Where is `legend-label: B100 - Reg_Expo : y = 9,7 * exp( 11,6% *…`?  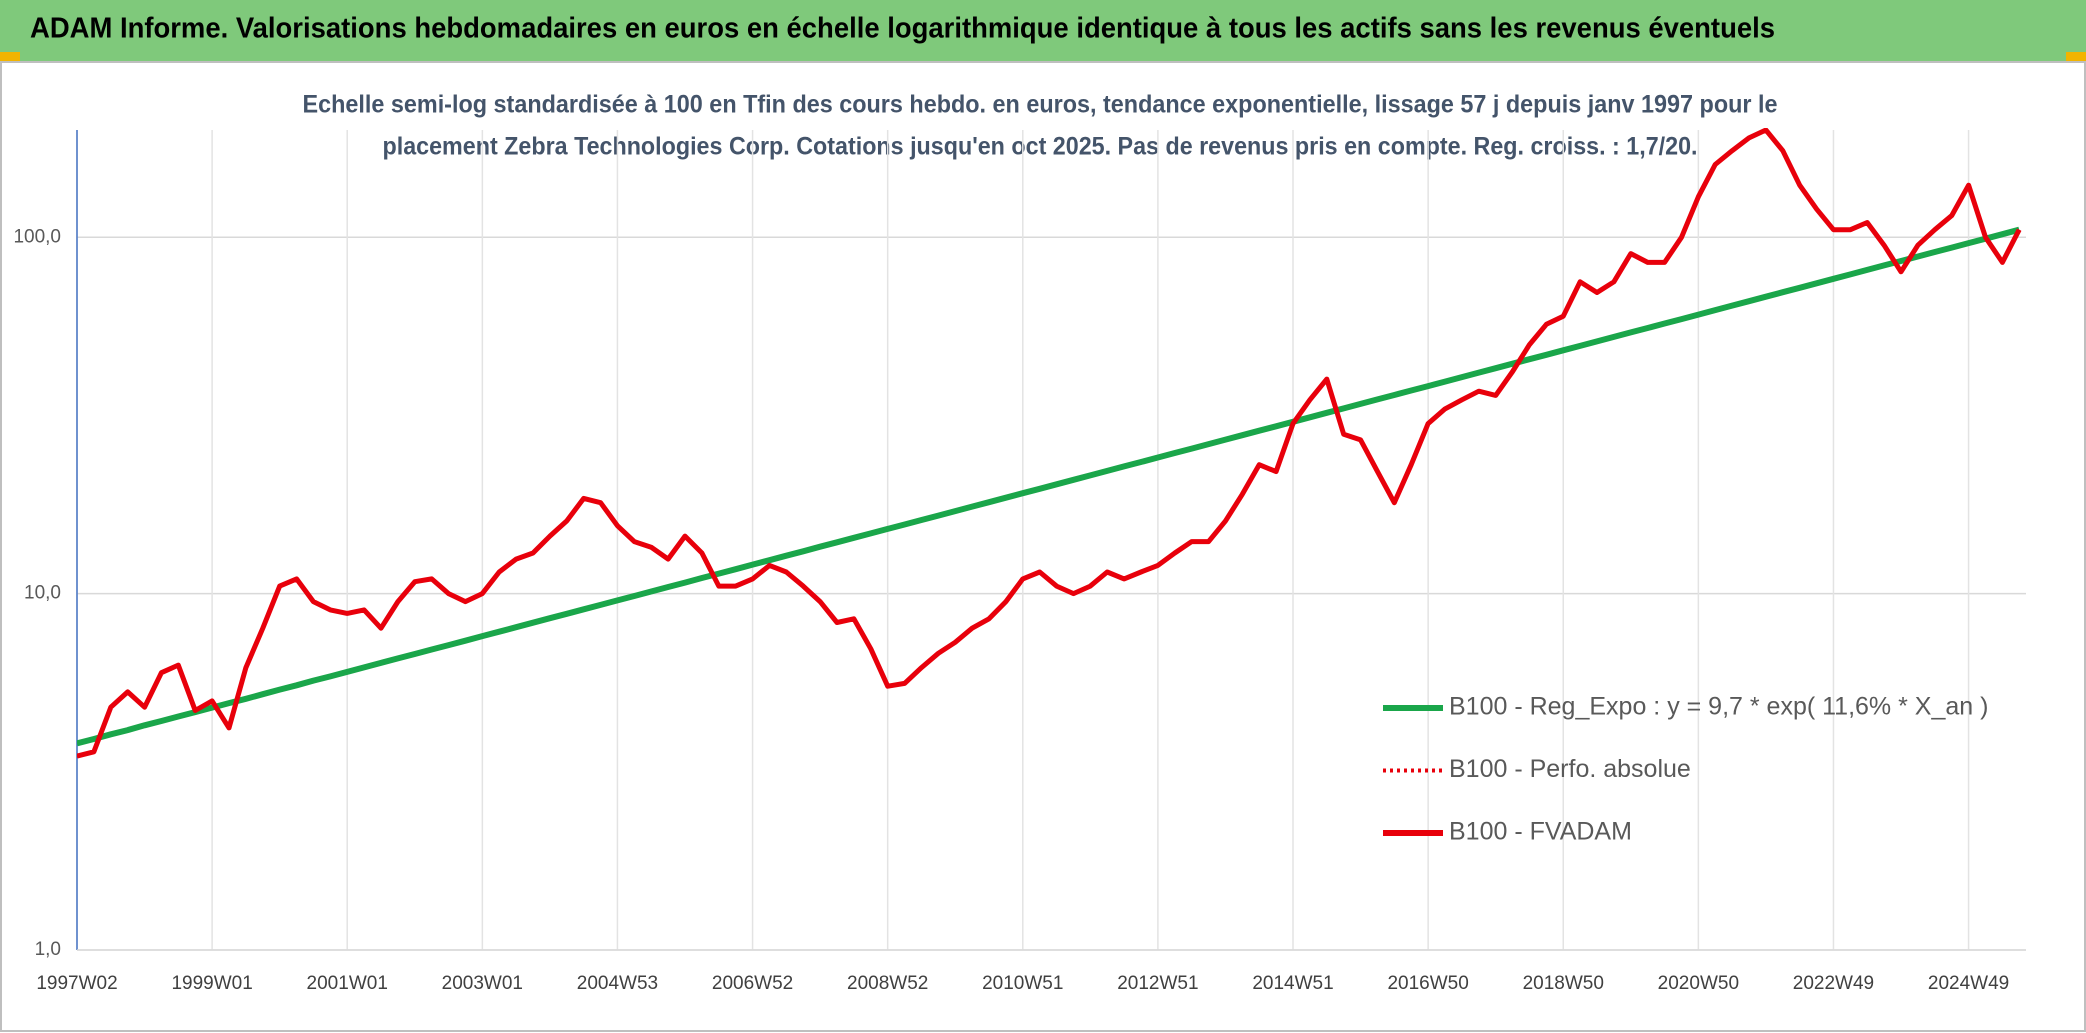 legend-label: B100 - Reg_Expo : y = 9,7 * exp( 11,6% *… is located at coordinates (1718, 707).